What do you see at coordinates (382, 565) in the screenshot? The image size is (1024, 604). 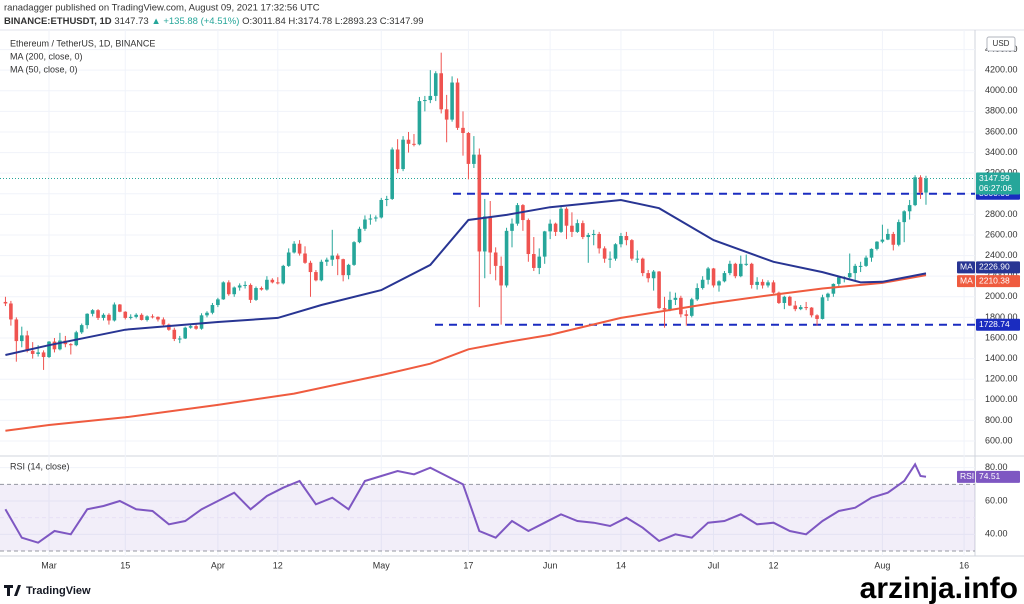 I see `x-tick-label: May` at bounding box center [382, 565].